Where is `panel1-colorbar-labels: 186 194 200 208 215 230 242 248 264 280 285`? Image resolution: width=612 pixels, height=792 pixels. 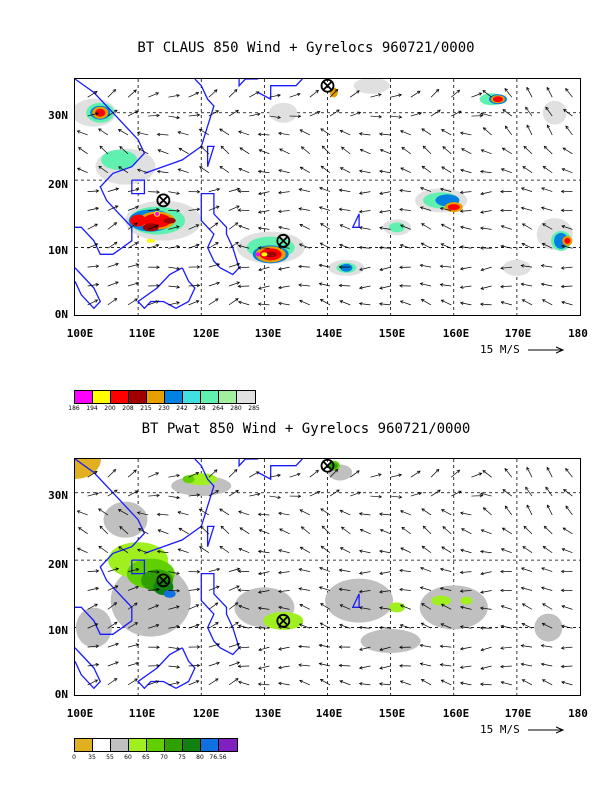 panel1-colorbar-labels: 186 194 200 208 215 230 242 248 264 280 285 is located at coordinates (171, 409).